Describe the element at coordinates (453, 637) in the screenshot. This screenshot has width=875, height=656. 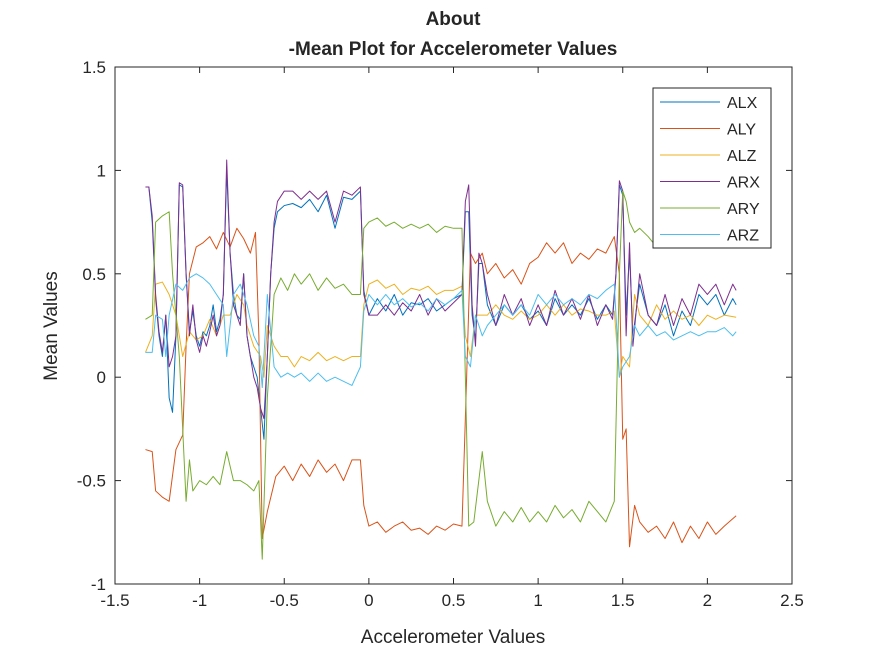
I see `x-axis-label: Accelerometer Values` at that location.